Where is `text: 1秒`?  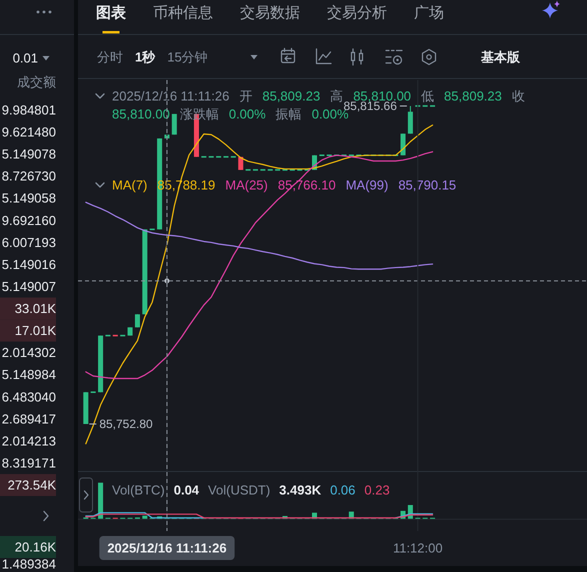
text: 1秒 is located at coordinates (145, 57).